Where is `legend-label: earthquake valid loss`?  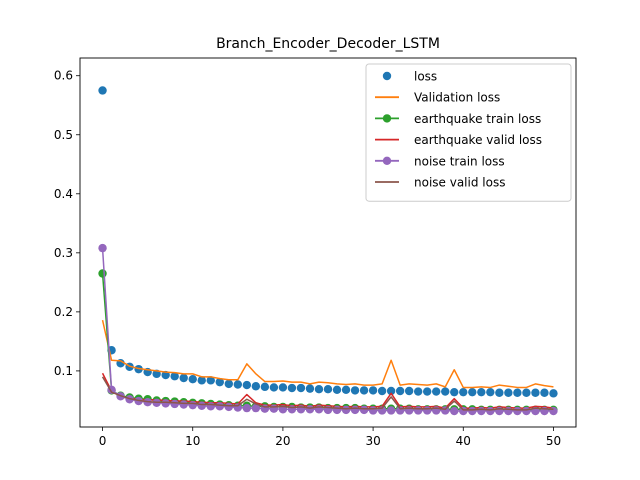 legend-label: earthquake valid loss is located at coordinates (478, 140).